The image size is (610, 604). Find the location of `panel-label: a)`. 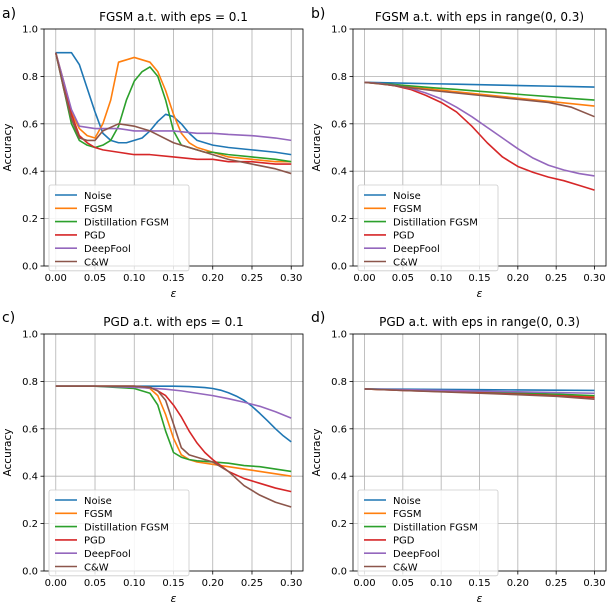

panel-label: a) is located at coordinates (9, 14).